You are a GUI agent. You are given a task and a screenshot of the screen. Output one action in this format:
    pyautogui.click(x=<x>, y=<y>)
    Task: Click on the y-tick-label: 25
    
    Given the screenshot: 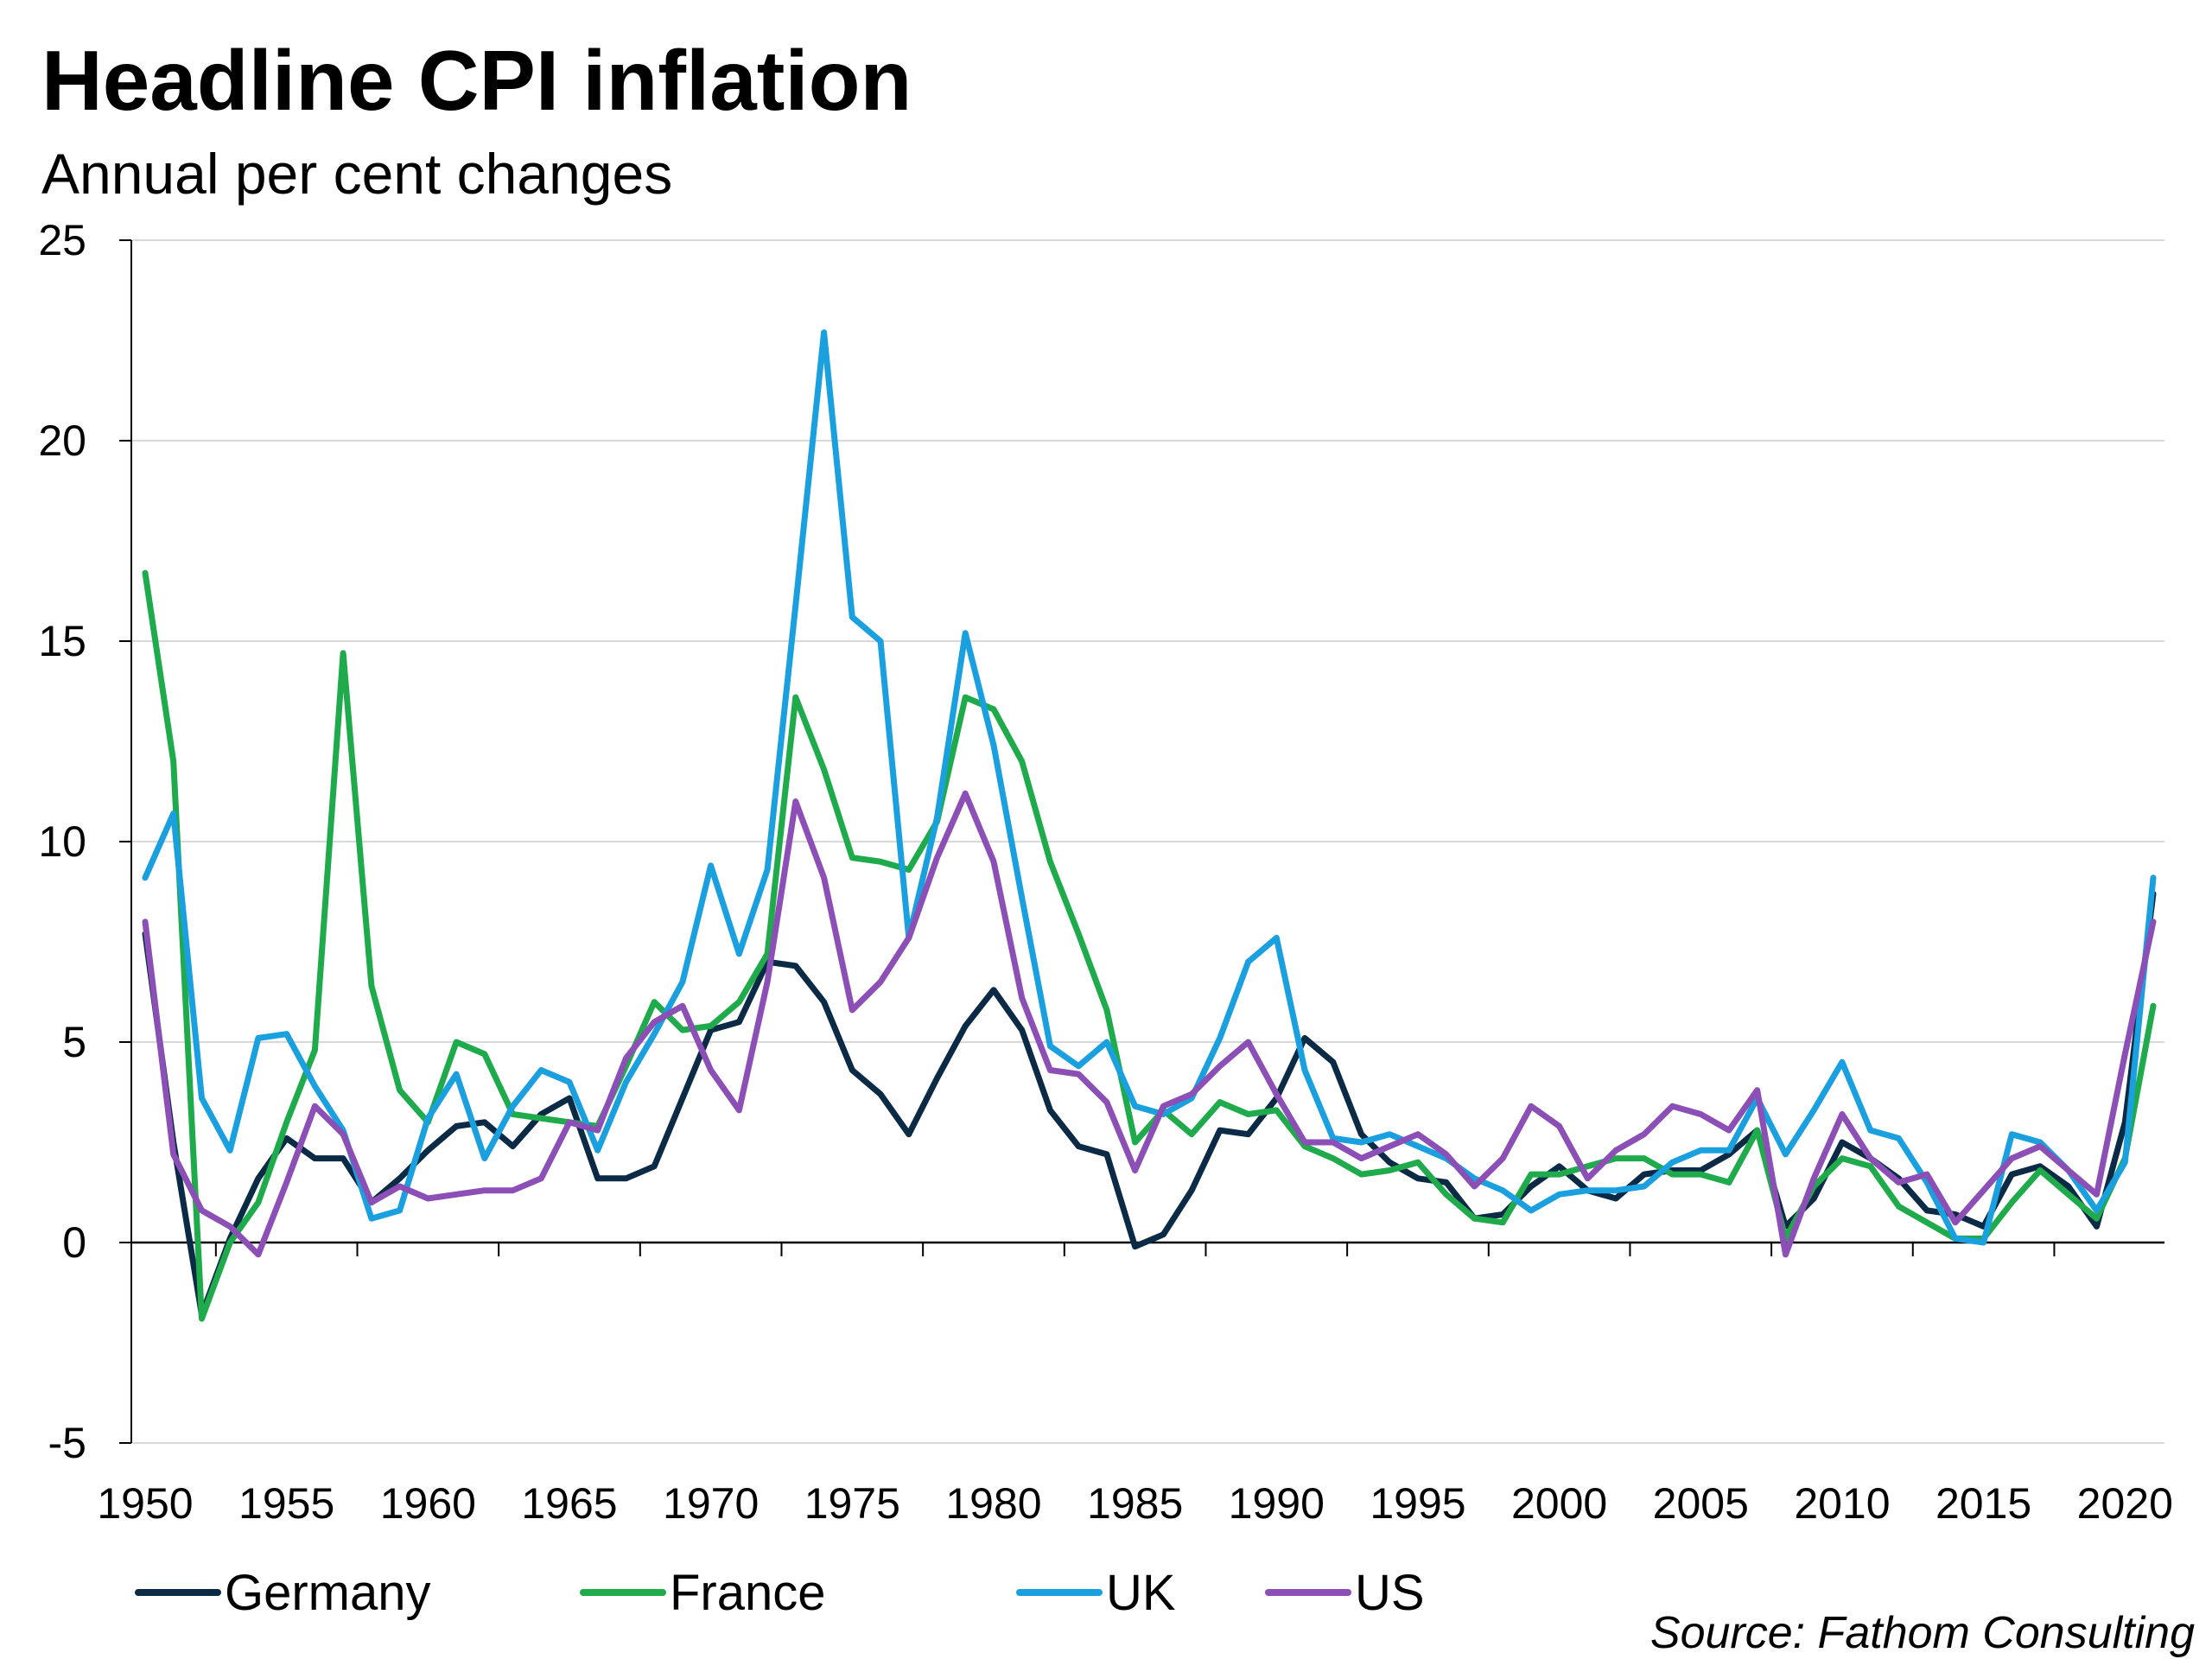 What is the action you would take?
    pyautogui.click(x=62, y=240)
    